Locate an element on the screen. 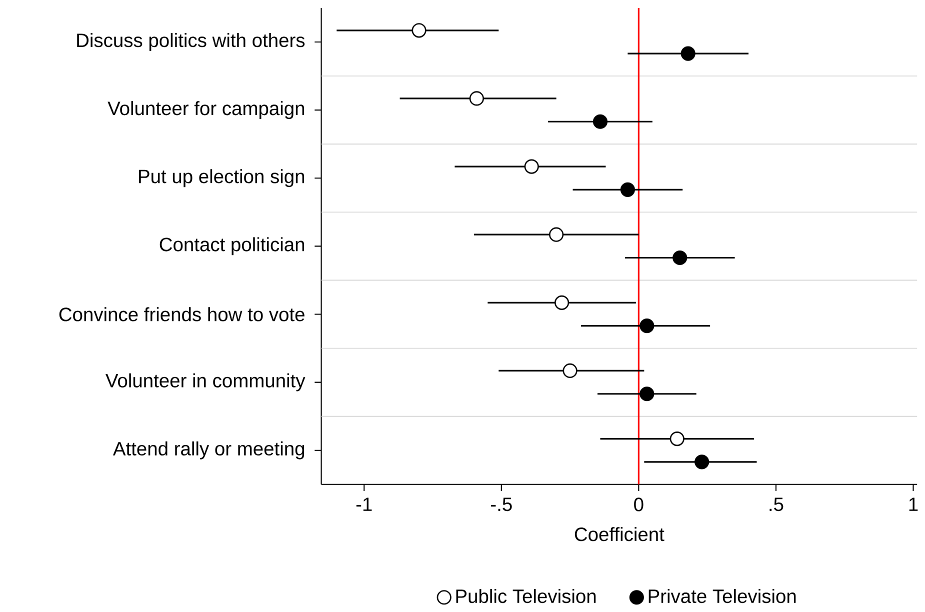 This screenshot has width=925, height=612. y-tick-label: Discuss politics with others is located at coordinates (191, 41).